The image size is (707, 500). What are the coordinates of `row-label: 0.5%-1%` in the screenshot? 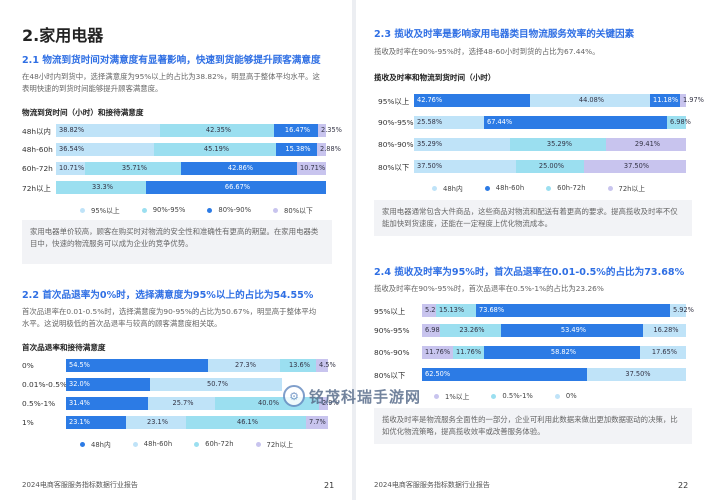 It's located at (39, 403).